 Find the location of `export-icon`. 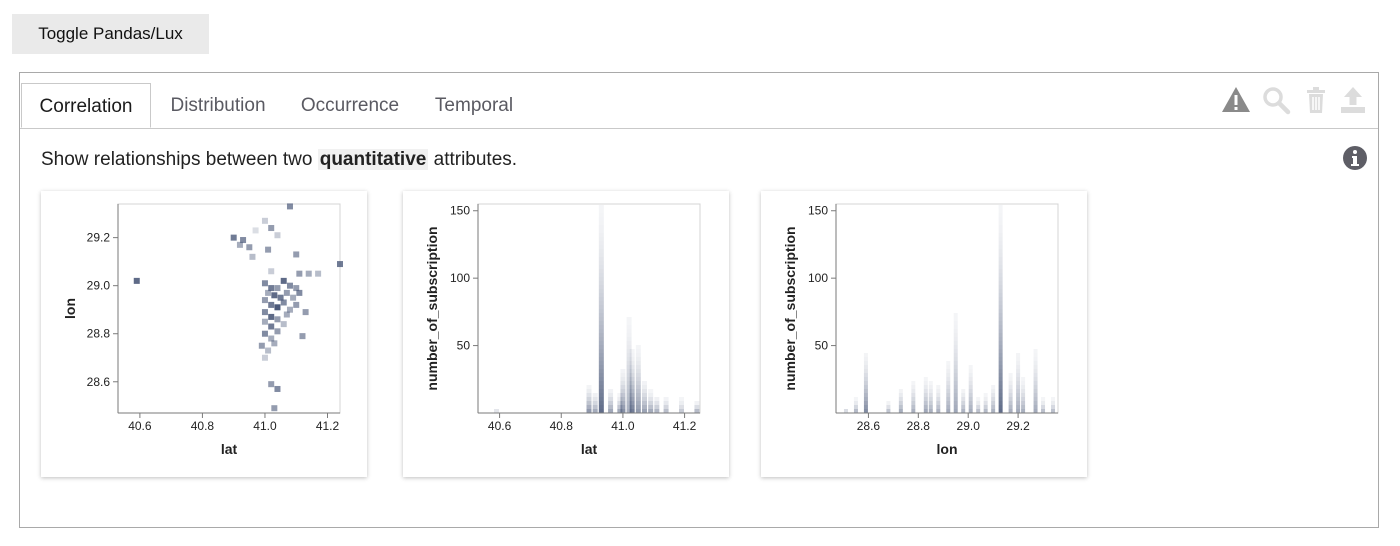

export-icon is located at coordinates (1353, 100).